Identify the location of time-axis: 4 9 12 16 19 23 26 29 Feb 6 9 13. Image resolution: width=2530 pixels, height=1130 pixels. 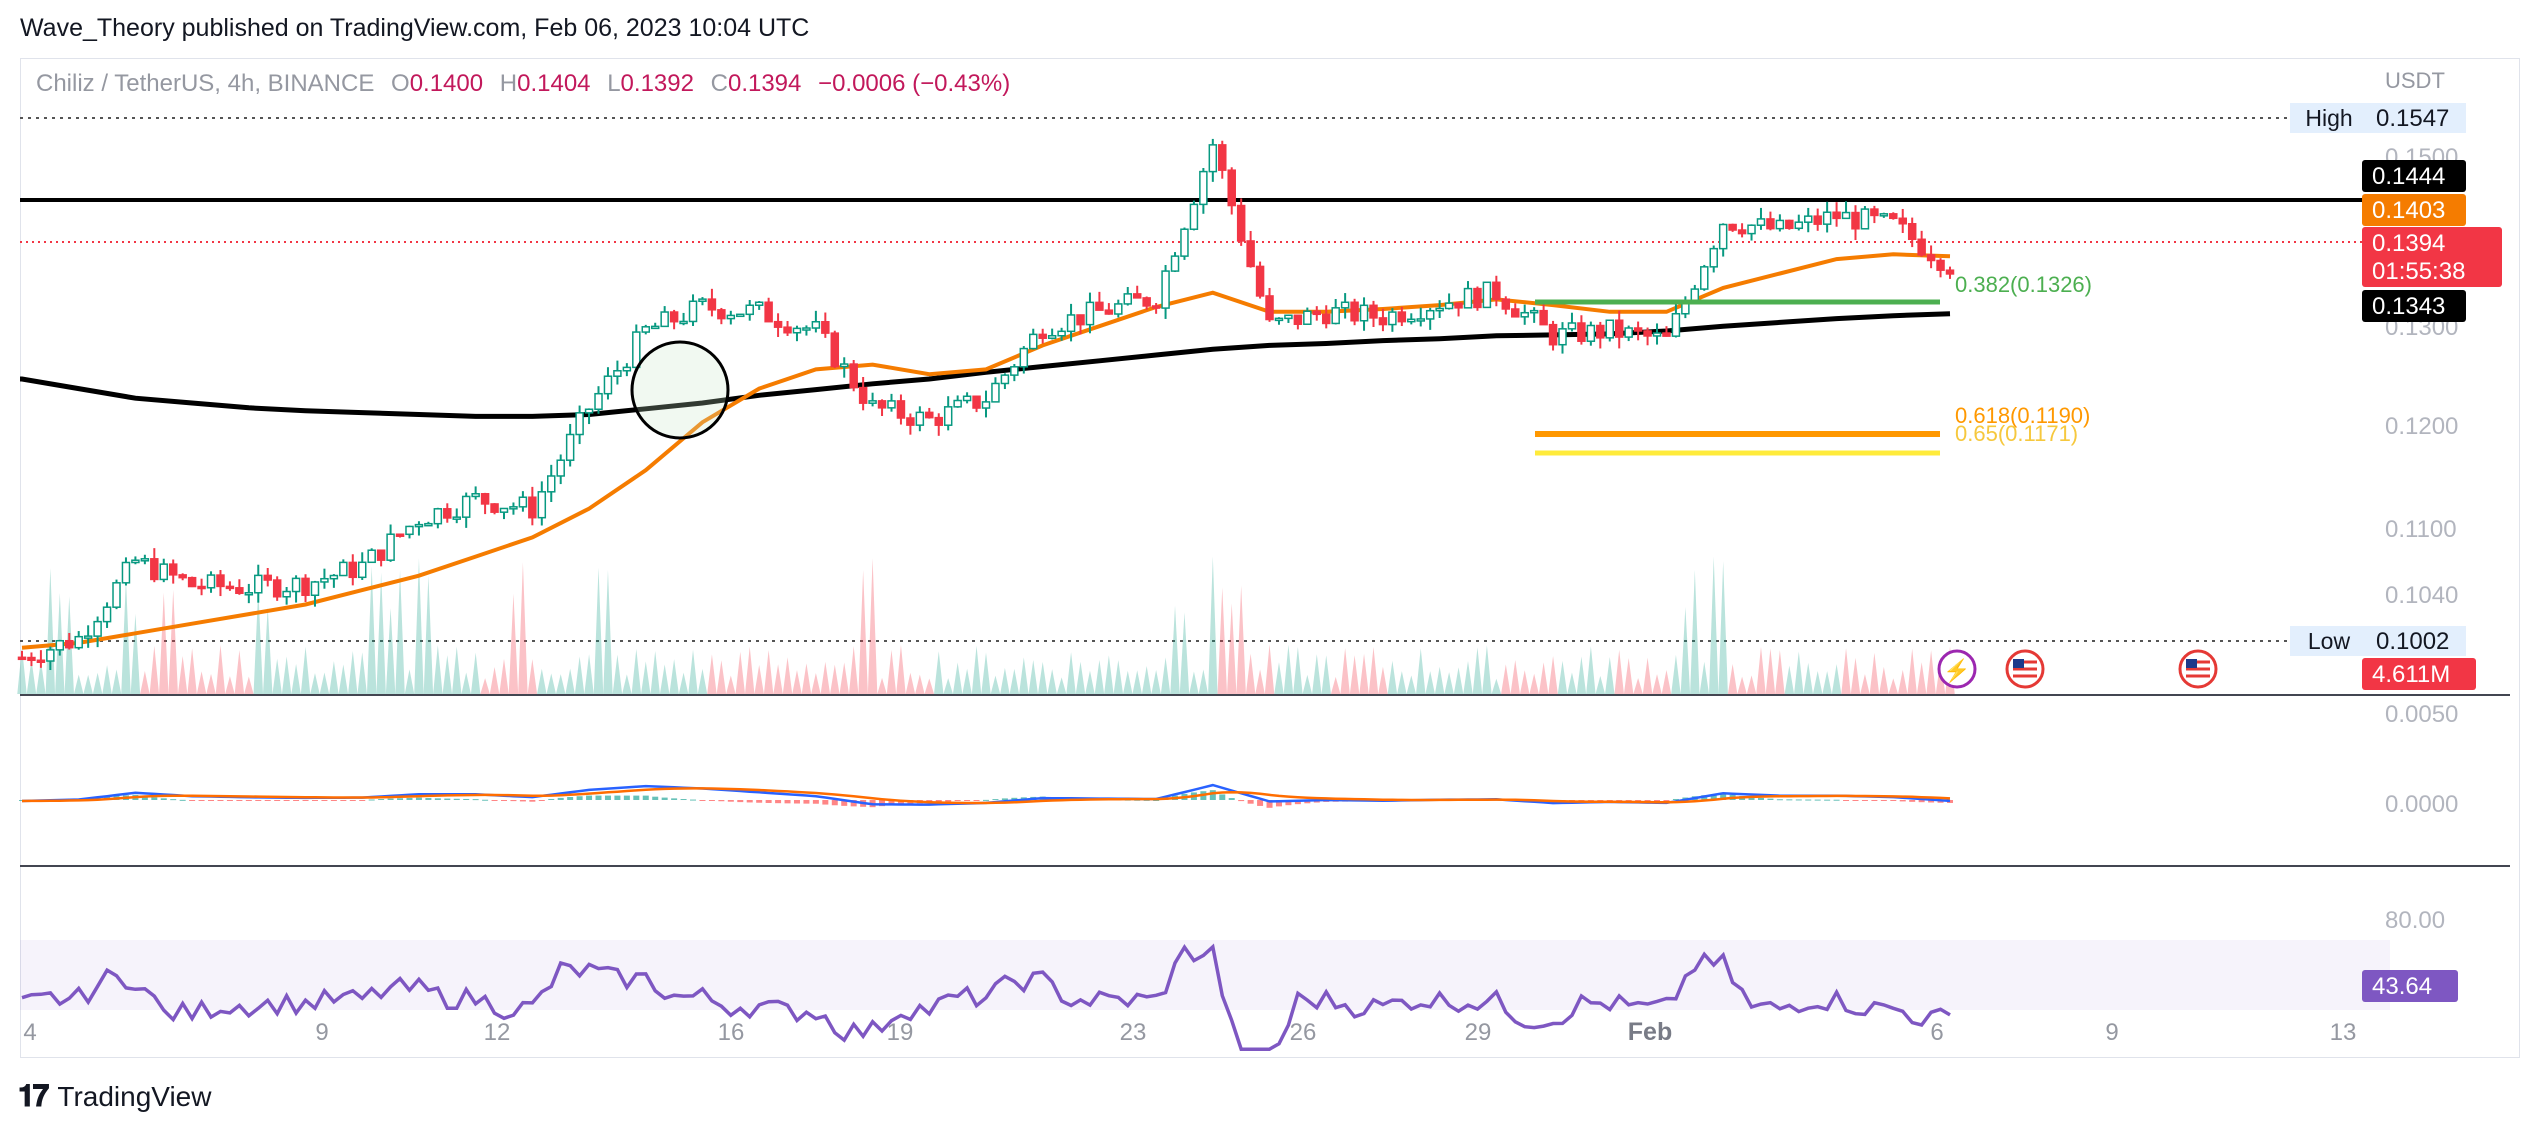
(1189, 1032).